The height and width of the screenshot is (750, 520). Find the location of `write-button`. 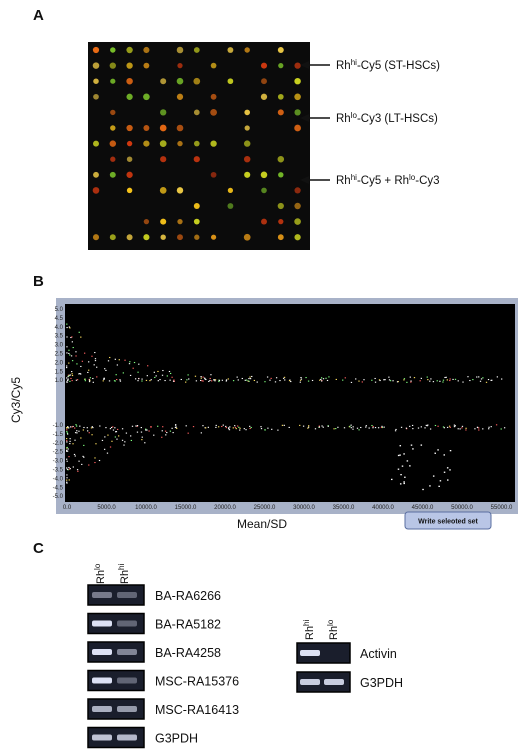

write-button is located at coordinates (448, 520).